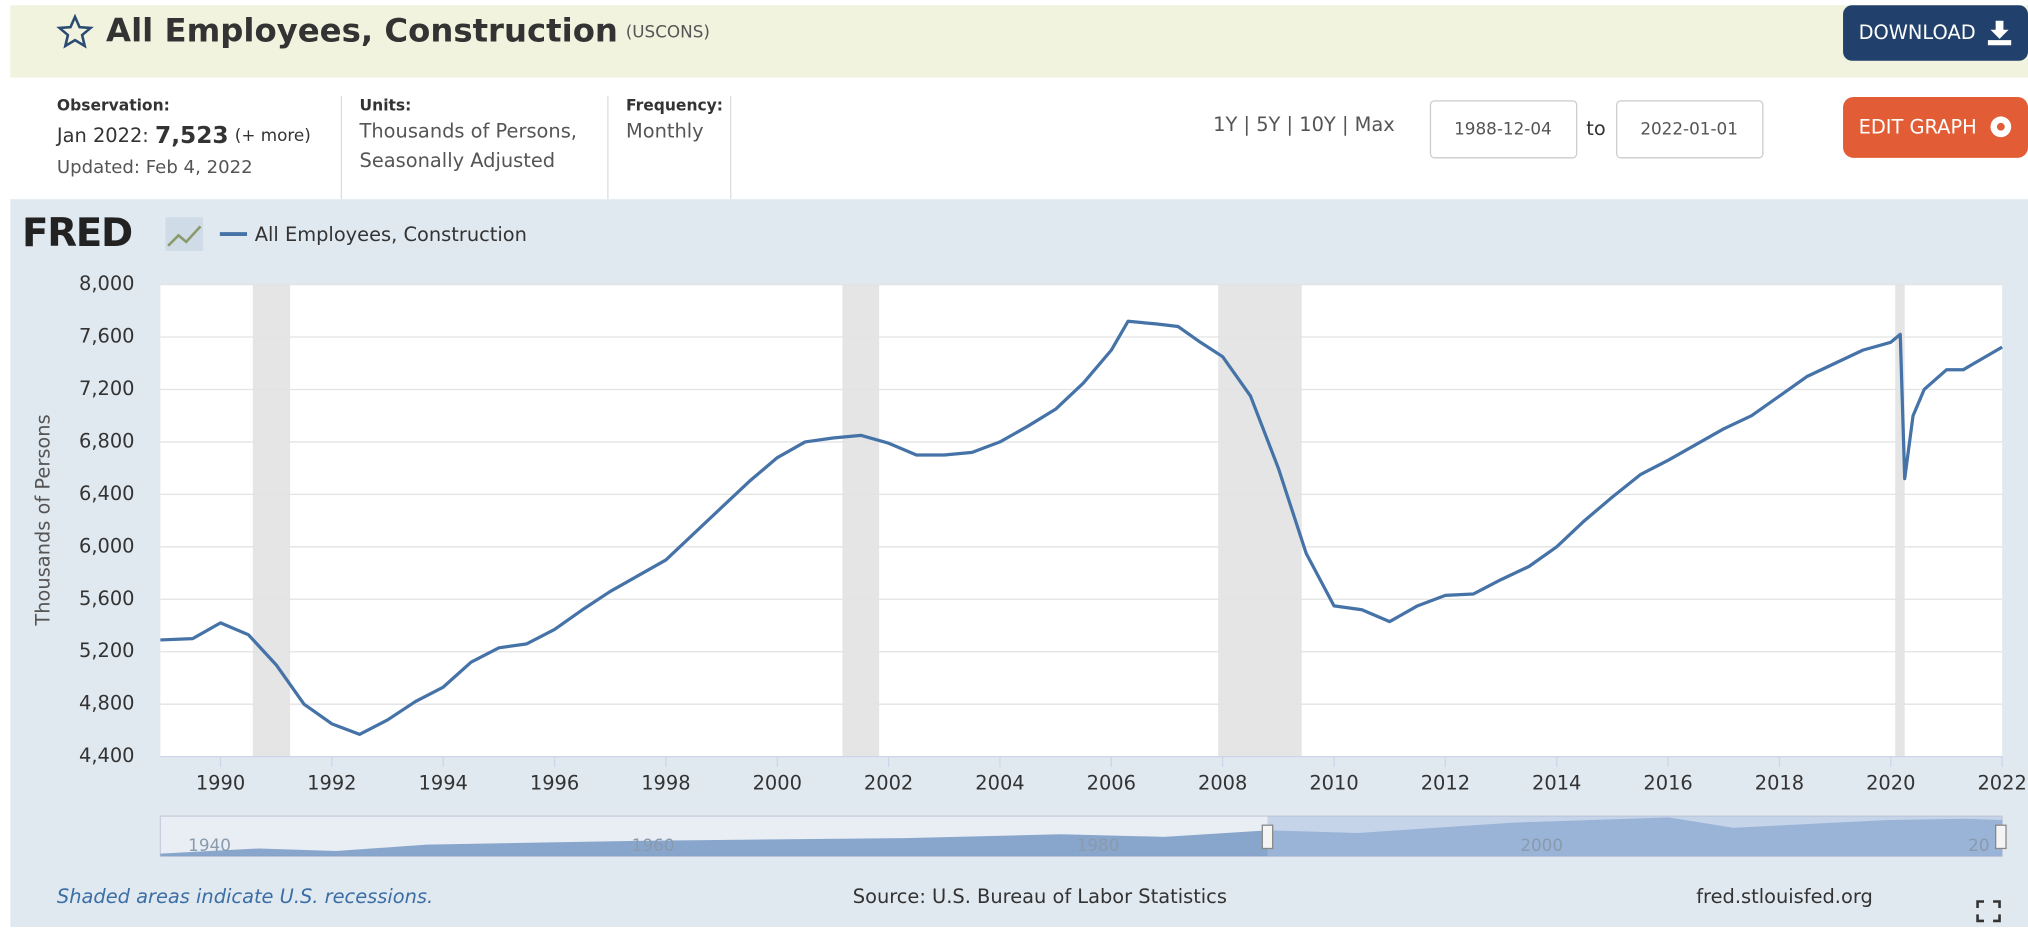 The image size is (2028, 931). What do you see at coordinates (1917, 32) in the screenshot?
I see `button-label: DOWNLOAD` at bounding box center [1917, 32].